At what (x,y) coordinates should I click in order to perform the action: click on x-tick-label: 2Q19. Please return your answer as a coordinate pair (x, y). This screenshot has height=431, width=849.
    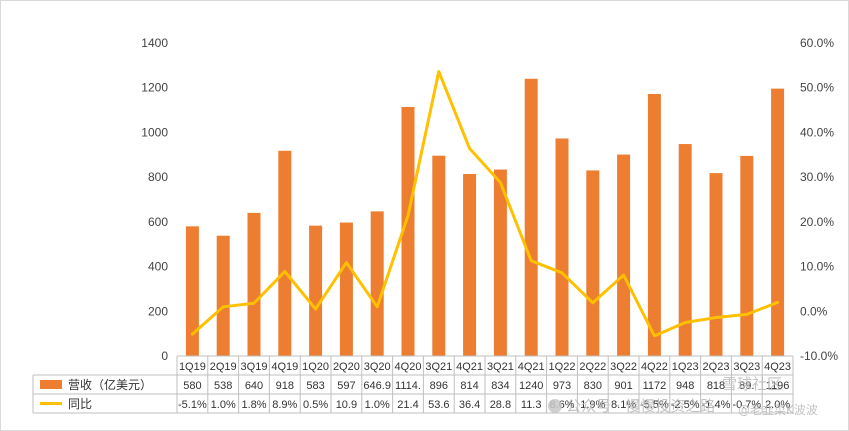
    Looking at the image, I should click on (223, 367).